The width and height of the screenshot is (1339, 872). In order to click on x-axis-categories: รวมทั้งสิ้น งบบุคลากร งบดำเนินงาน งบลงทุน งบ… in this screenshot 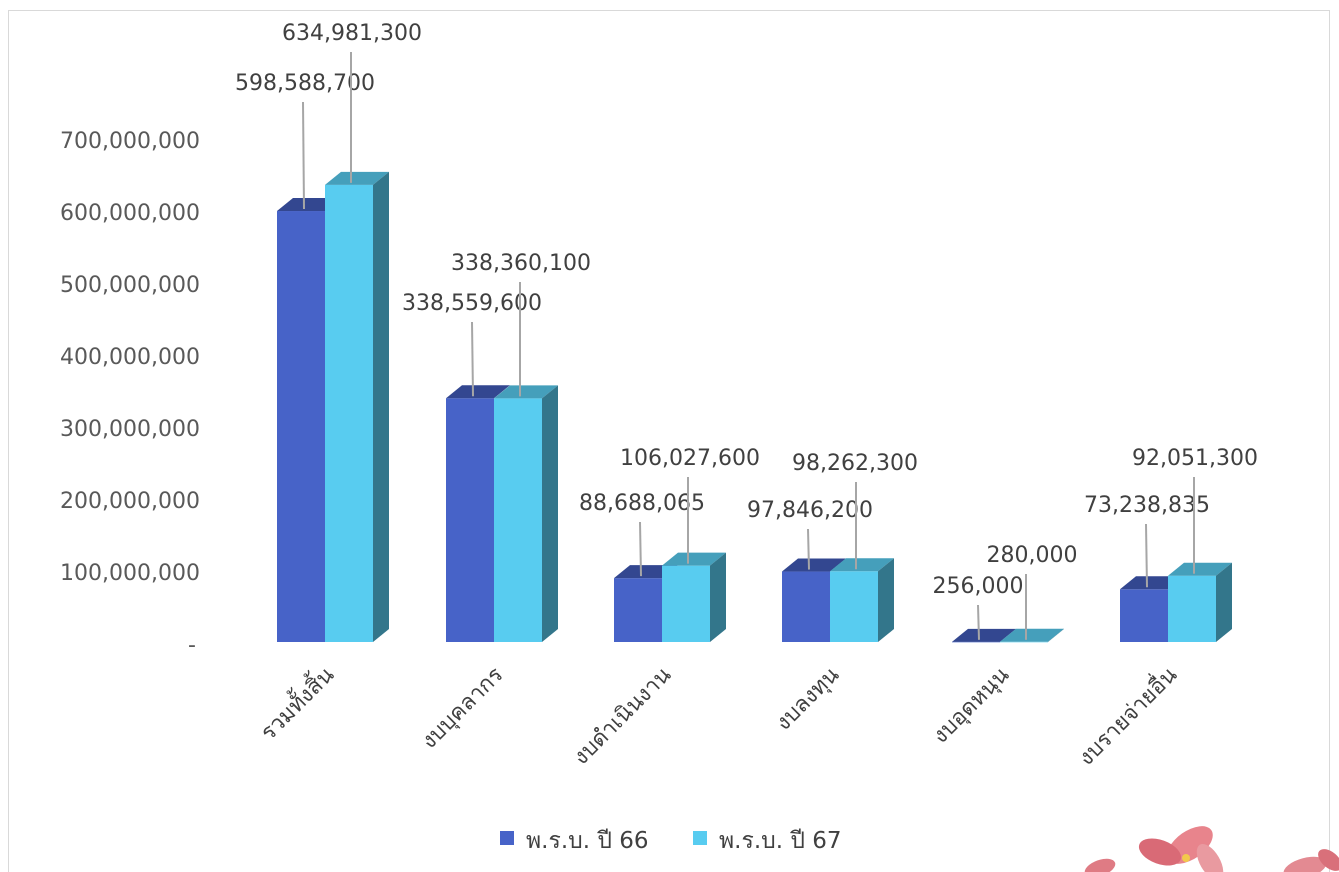, I will do `click(717, 715)`.